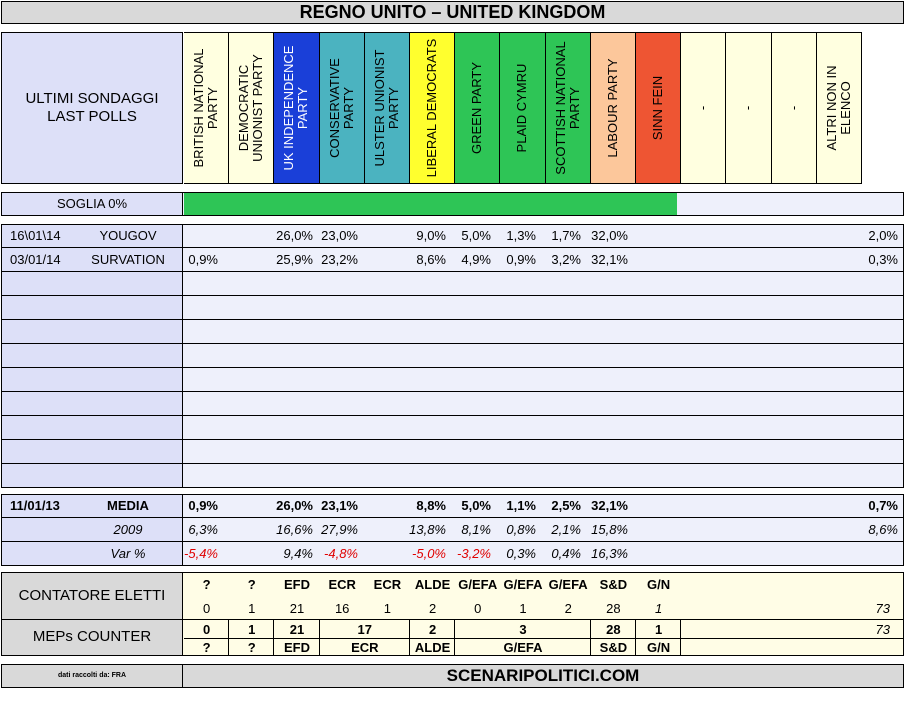 This screenshot has height=703, width=908. I want to click on value-cell: -5,0%, so click(429, 553).